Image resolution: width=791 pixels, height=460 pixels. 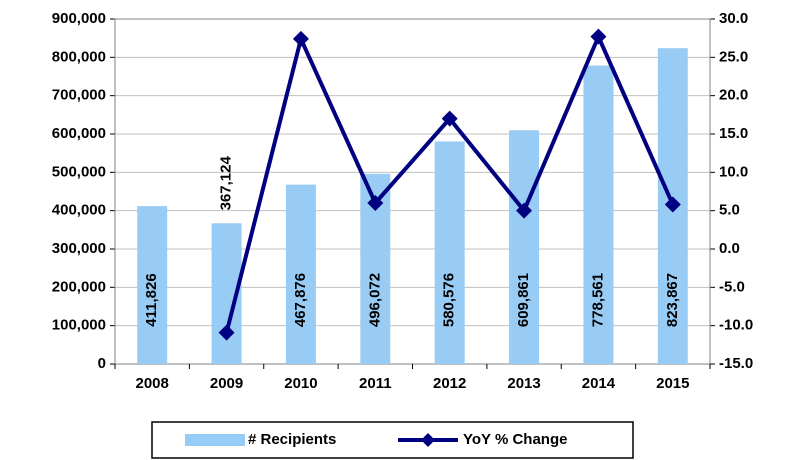 What do you see at coordinates (449, 300) in the screenshot?
I see `bar-value-label: 580,576` at bounding box center [449, 300].